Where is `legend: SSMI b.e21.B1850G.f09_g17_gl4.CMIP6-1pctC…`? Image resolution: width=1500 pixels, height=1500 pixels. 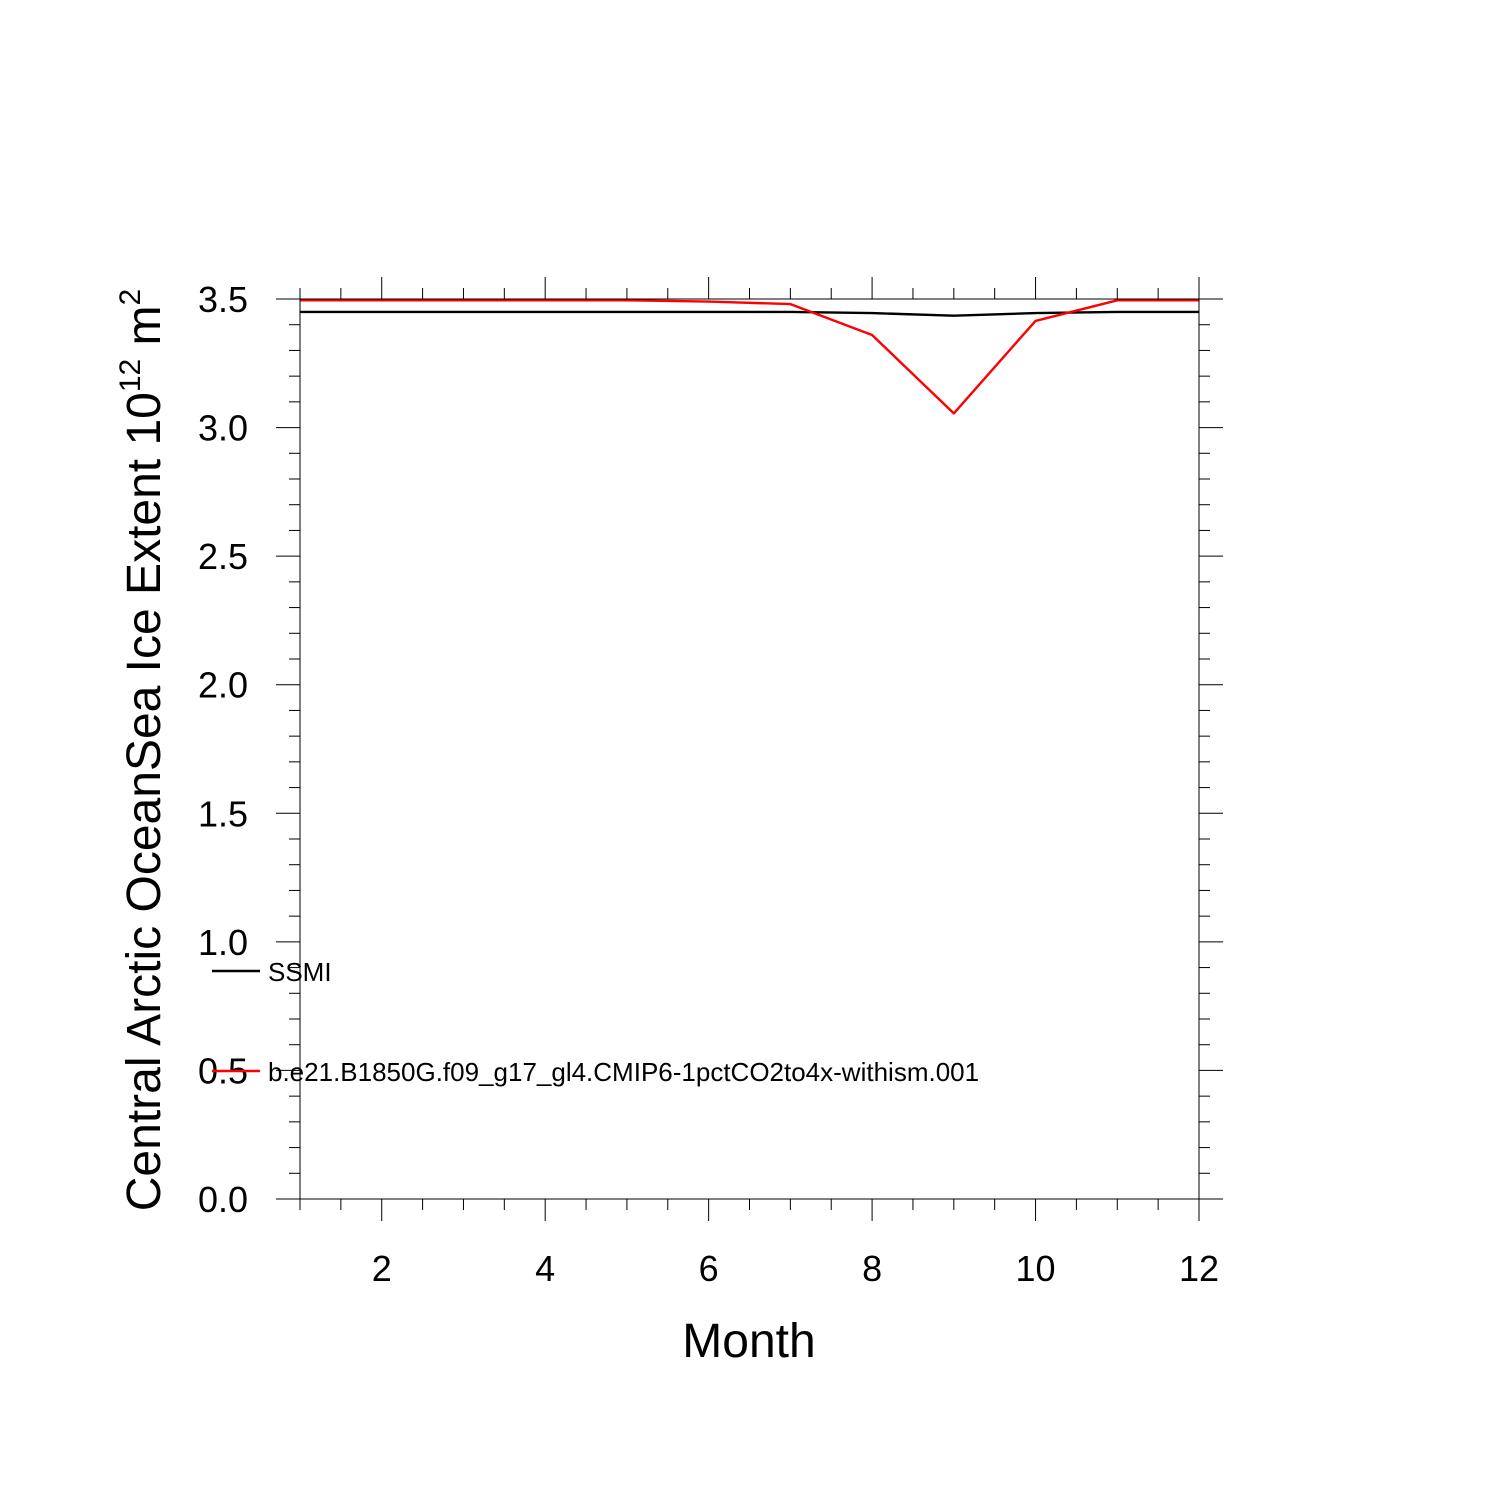 legend: SSMI b.e21.B1850G.f09_g17_gl4.CMIP6-1pctC… is located at coordinates (595, 1022).